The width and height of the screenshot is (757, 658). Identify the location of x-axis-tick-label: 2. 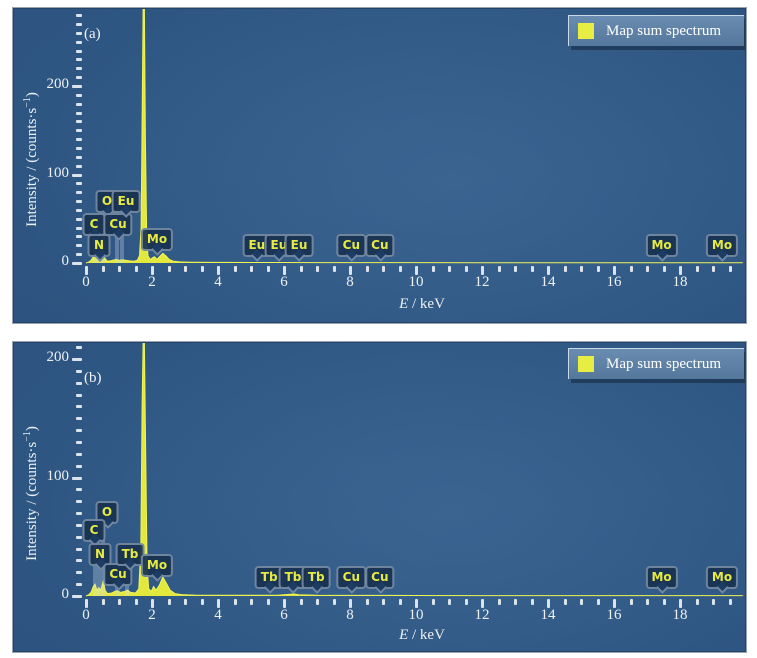
(152, 282).